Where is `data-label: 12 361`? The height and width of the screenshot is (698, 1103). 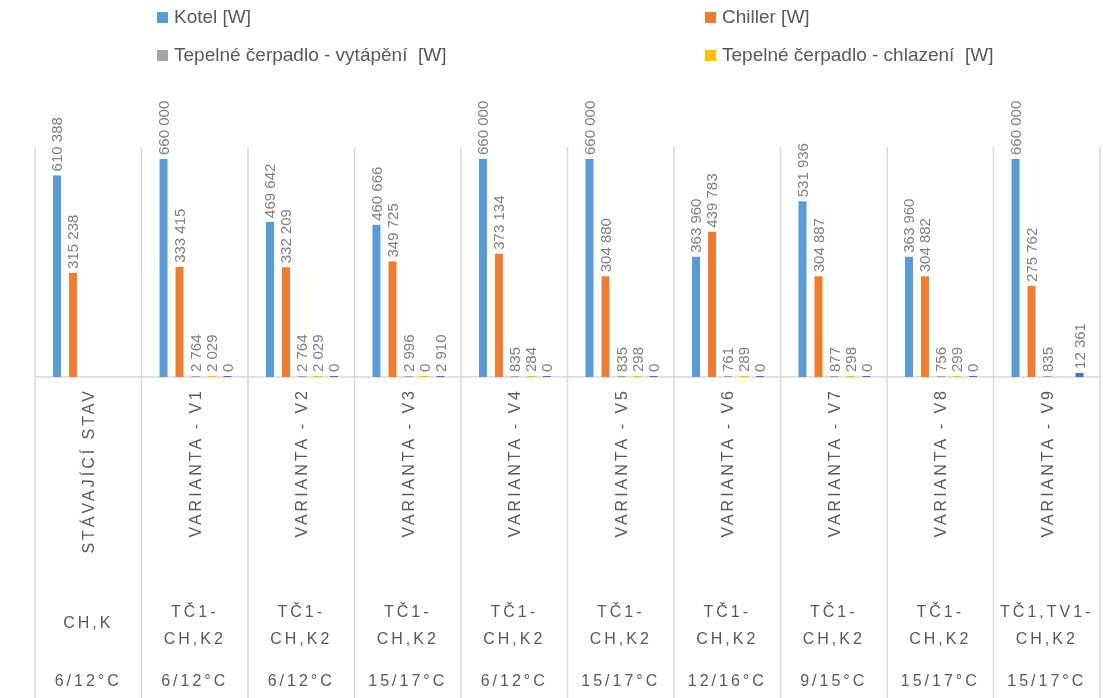
data-label: 12 361 is located at coordinates (1079, 346).